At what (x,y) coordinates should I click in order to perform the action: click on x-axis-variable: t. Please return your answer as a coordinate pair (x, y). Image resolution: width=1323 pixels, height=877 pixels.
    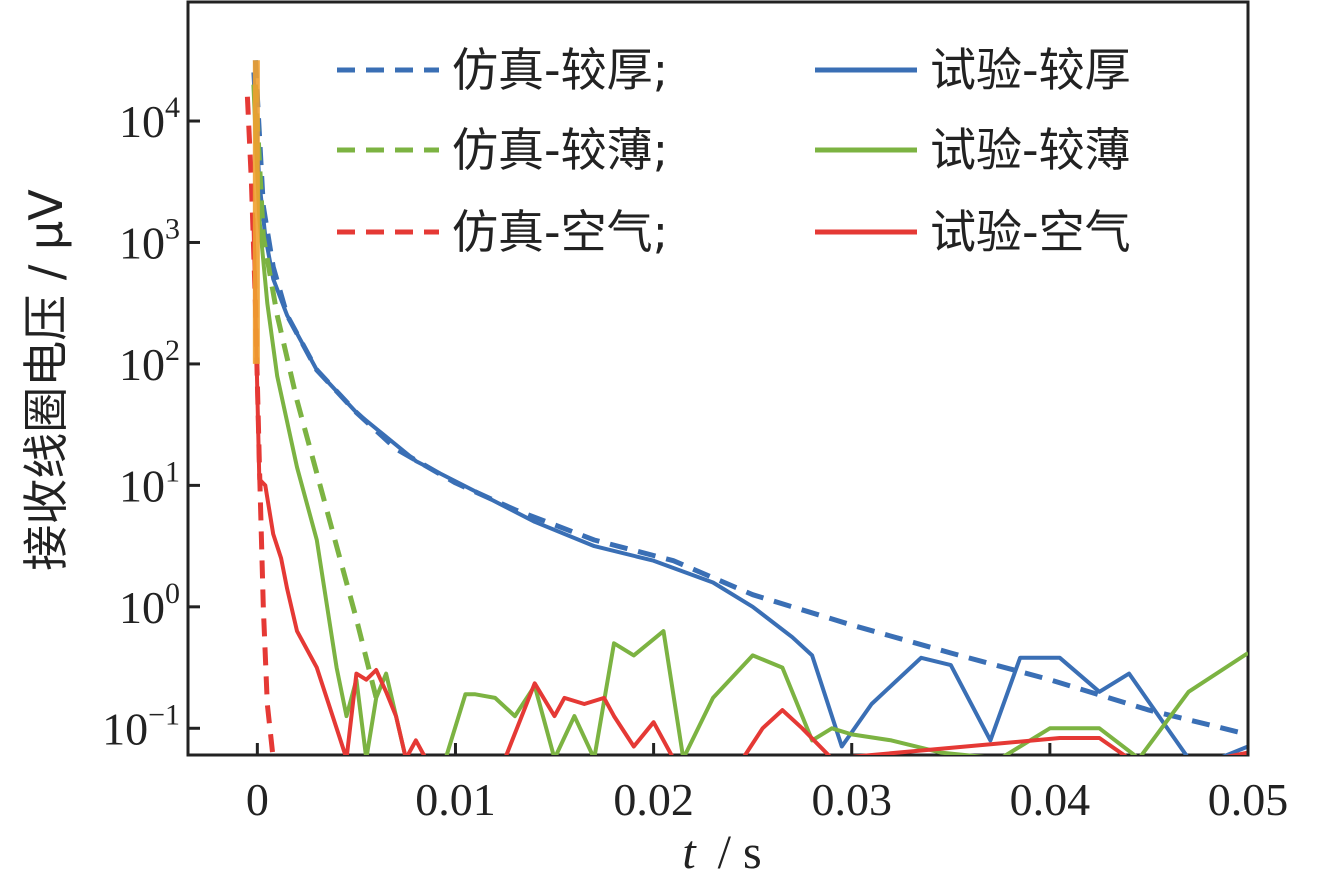
    Looking at the image, I should click on (689, 851).